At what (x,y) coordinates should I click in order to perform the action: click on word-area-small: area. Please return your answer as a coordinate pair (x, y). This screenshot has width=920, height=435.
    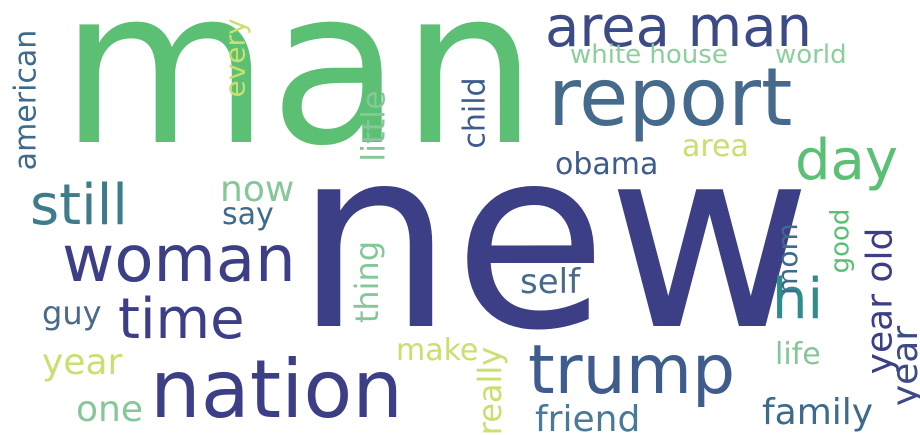
    Looking at the image, I should click on (715, 146).